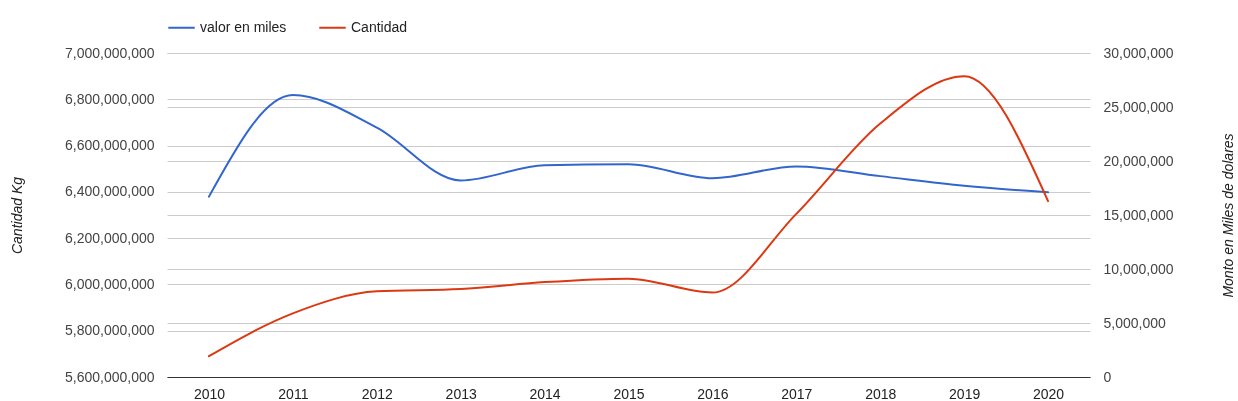 Image resolution: width=1238 pixels, height=401 pixels. I want to click on y2-tick-label: 15,000,000, so click(1138, 214).